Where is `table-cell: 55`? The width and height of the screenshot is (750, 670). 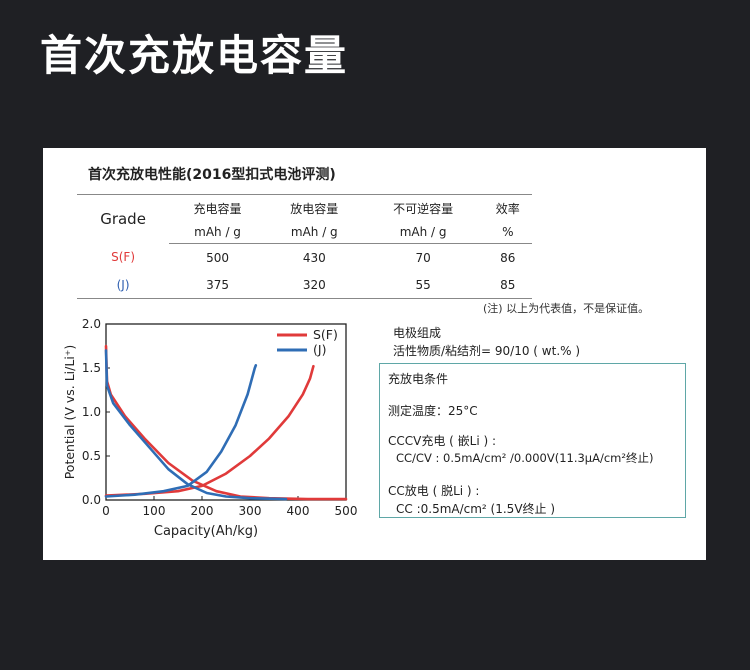
table-cell: 55 is located at coordinates (423, 285).